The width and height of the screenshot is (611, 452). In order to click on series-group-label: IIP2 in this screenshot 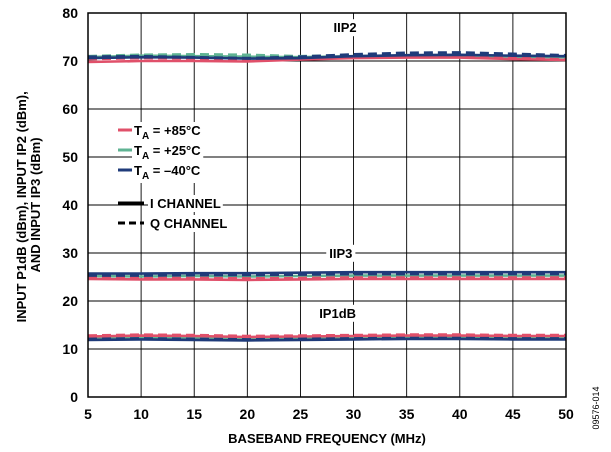, I will do `click(344, 27)`.